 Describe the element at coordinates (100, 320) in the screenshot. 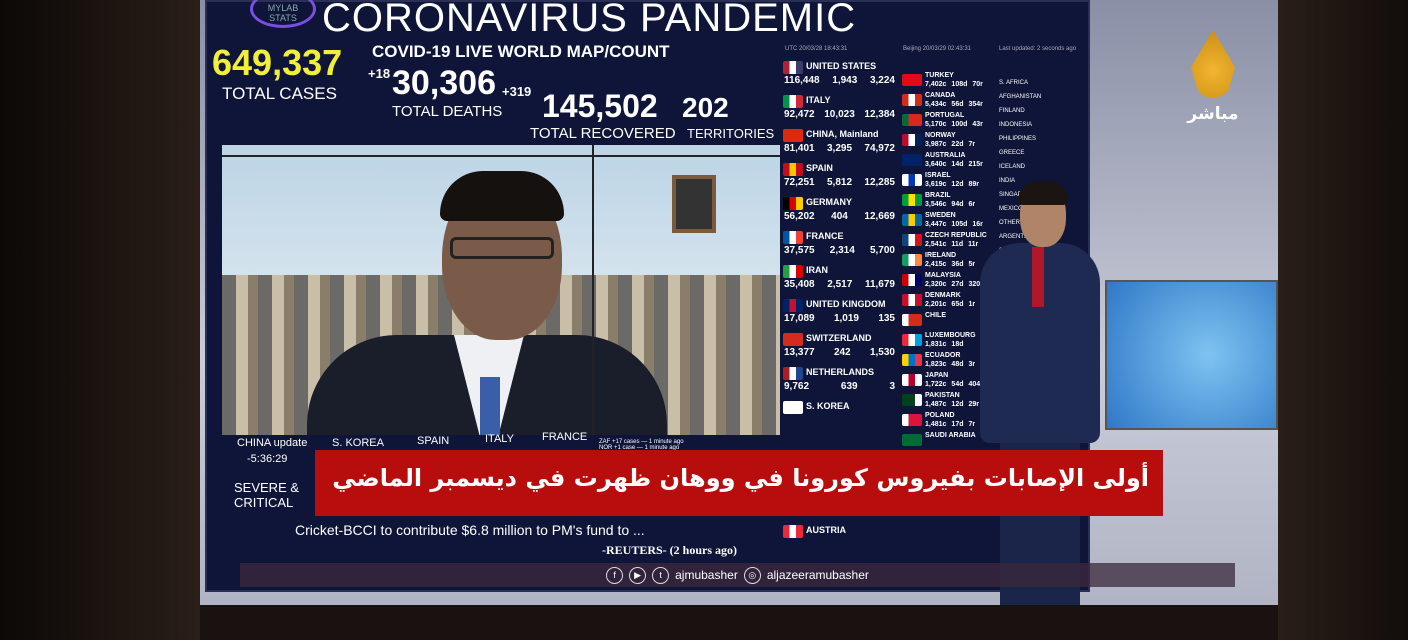

I see `letterbox-left` at that location.